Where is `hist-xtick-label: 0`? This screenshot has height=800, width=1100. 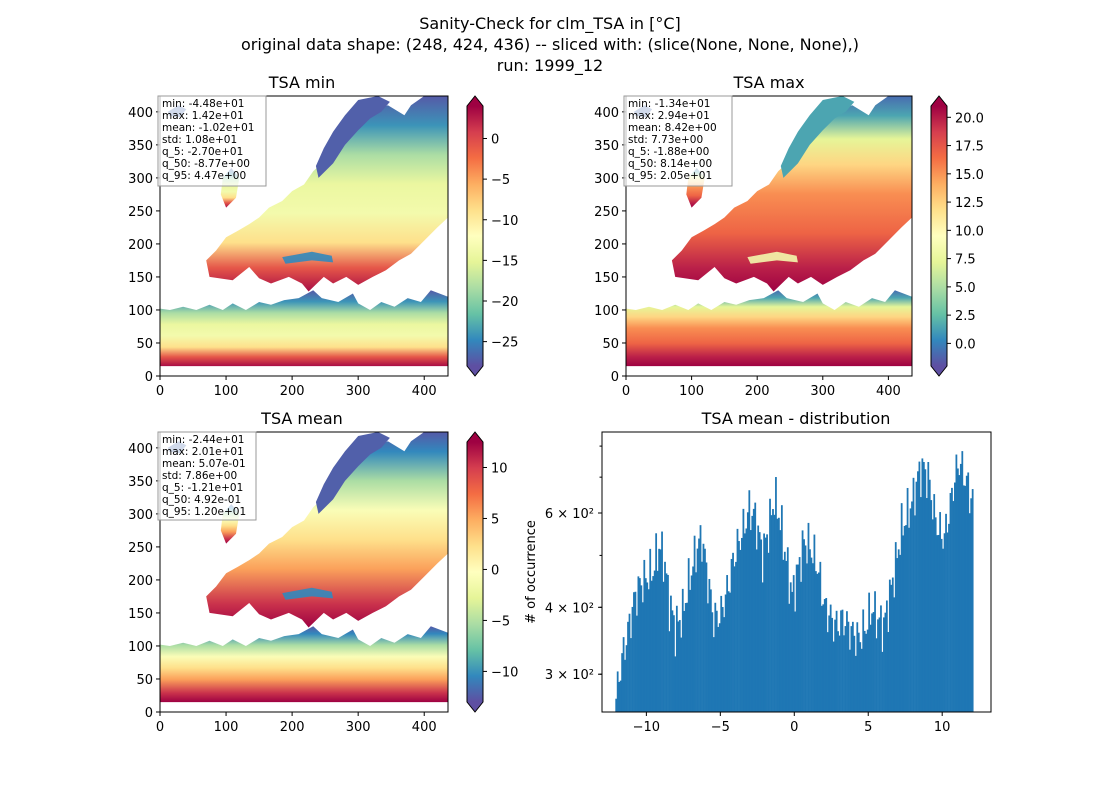 hist-xtick-label: 0 is located at coordinates (794, 727).